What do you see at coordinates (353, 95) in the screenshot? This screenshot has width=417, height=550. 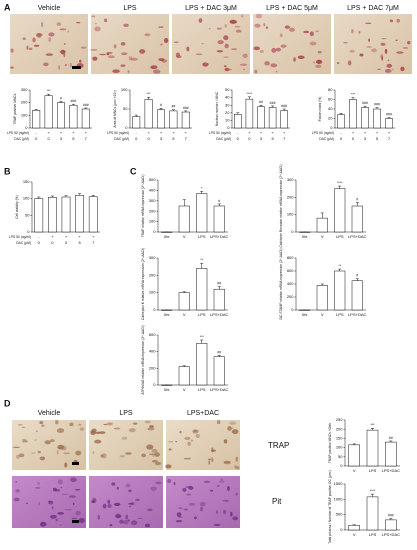 I see `significance: ***` at bounding box center [353, 95].